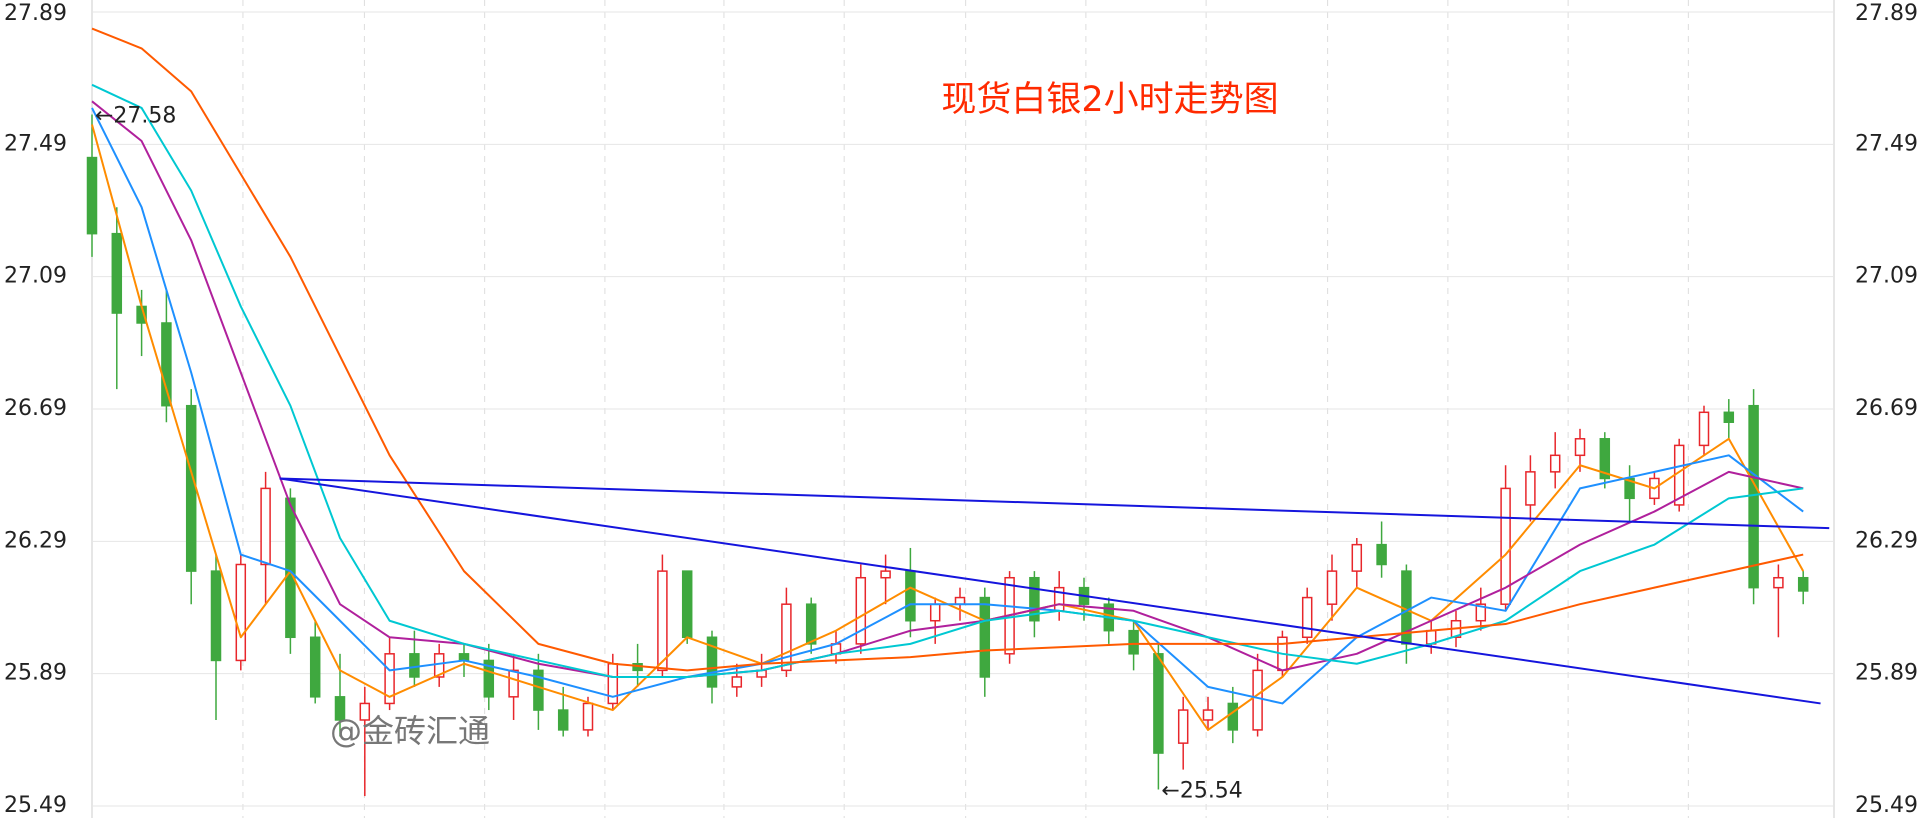 This screenshot has width=1924, height=818. I want to click on y-tick-label-right: 26.69, so click(1886, 408).